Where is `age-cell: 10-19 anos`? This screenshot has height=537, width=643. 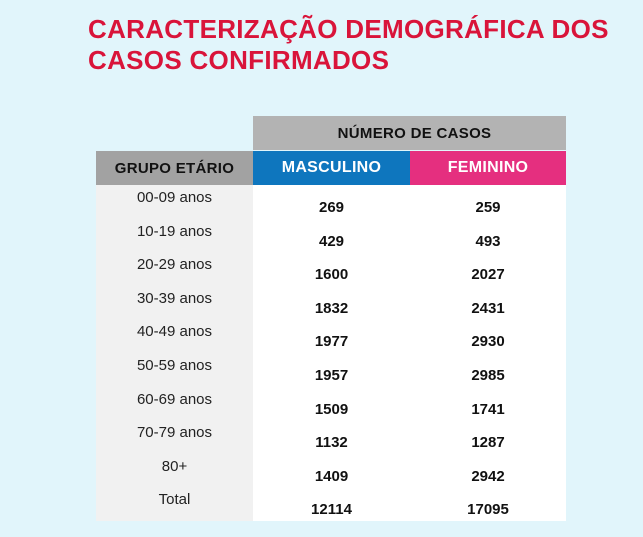 age-cell: 10-19 anos is located at coordinates (174, 231).